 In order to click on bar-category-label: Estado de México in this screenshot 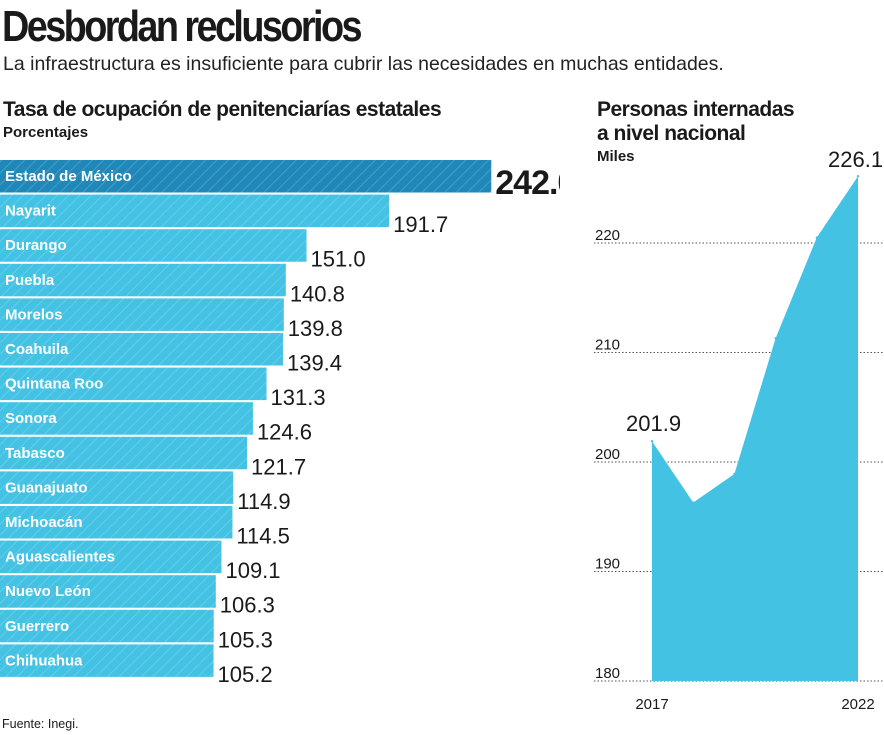, I will do `click(68, 176)`.